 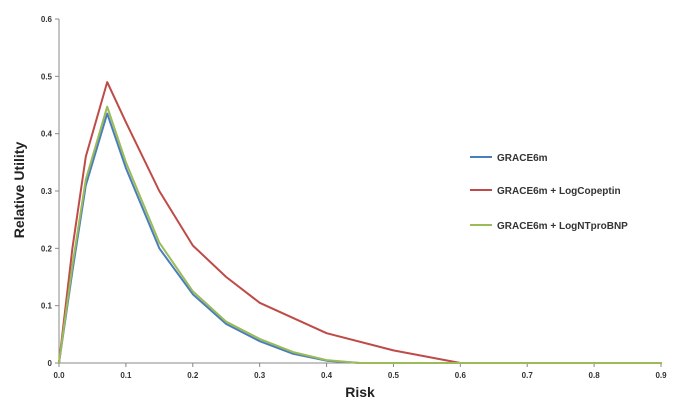 I want to click on x-tick-label: 0.6, so click(x=461, y=375).